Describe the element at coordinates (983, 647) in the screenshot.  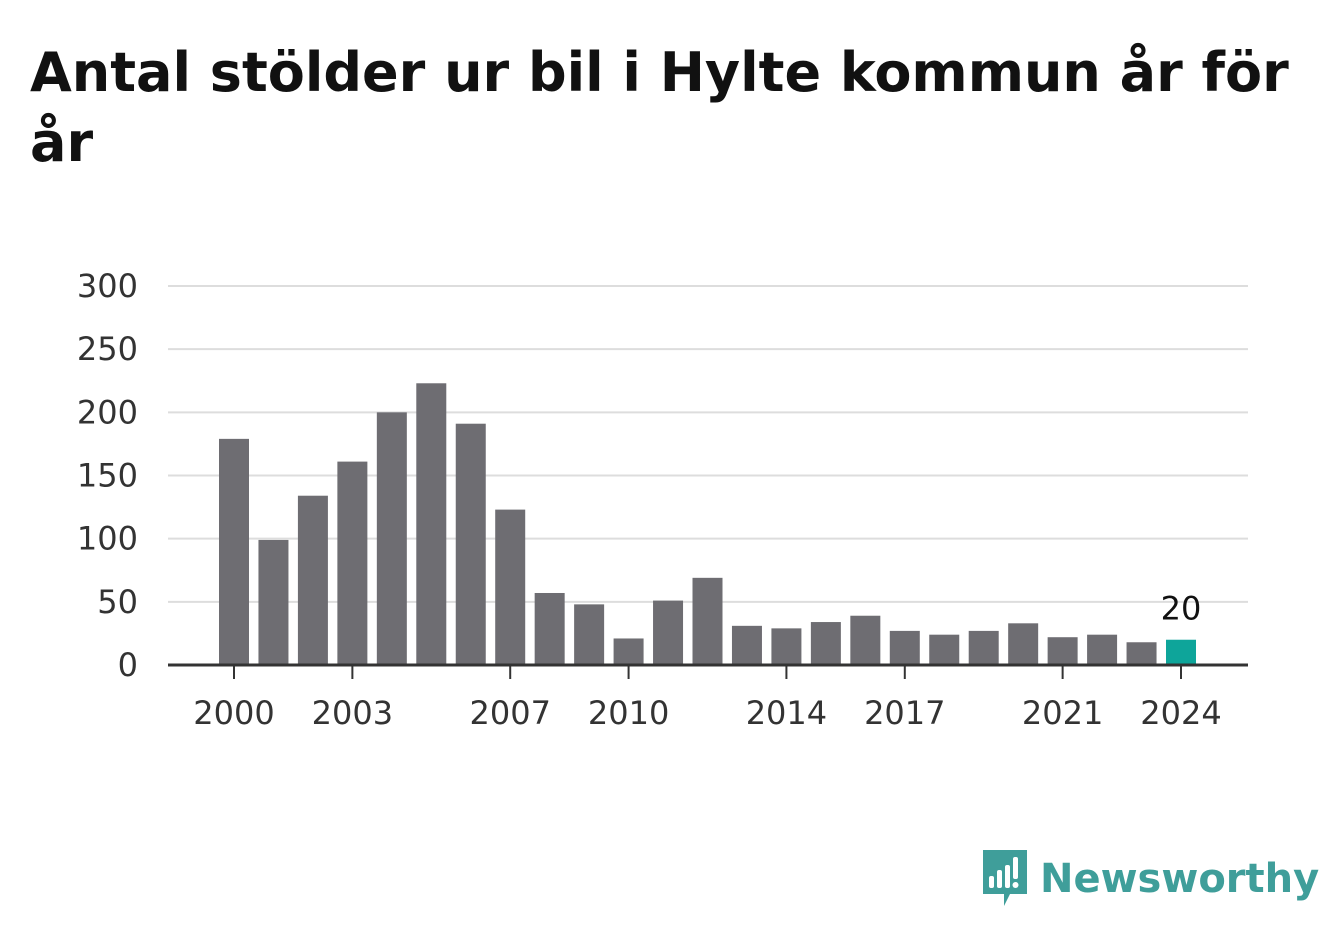
I see `bar-2019` at that location.